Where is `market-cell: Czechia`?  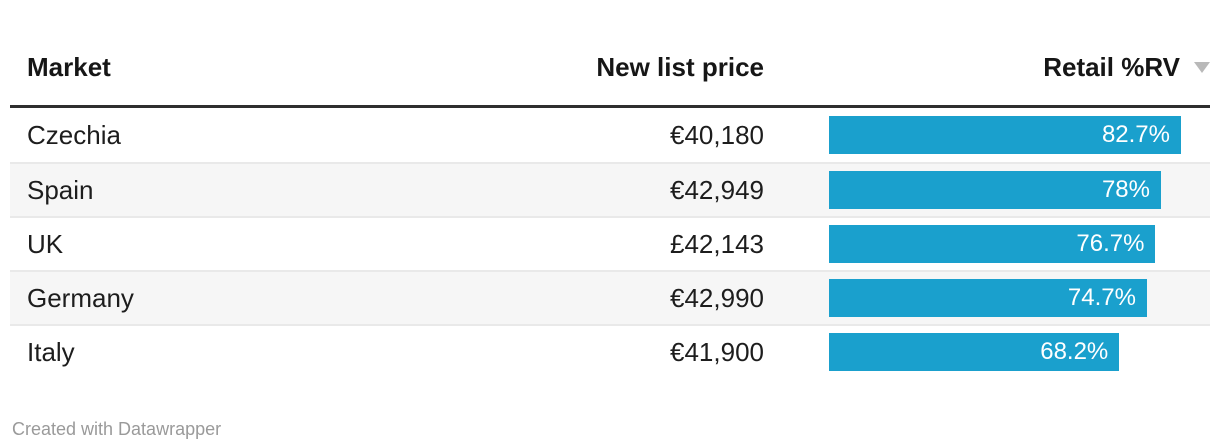 market-cell: Czechia is located at coordinates (74, 134).